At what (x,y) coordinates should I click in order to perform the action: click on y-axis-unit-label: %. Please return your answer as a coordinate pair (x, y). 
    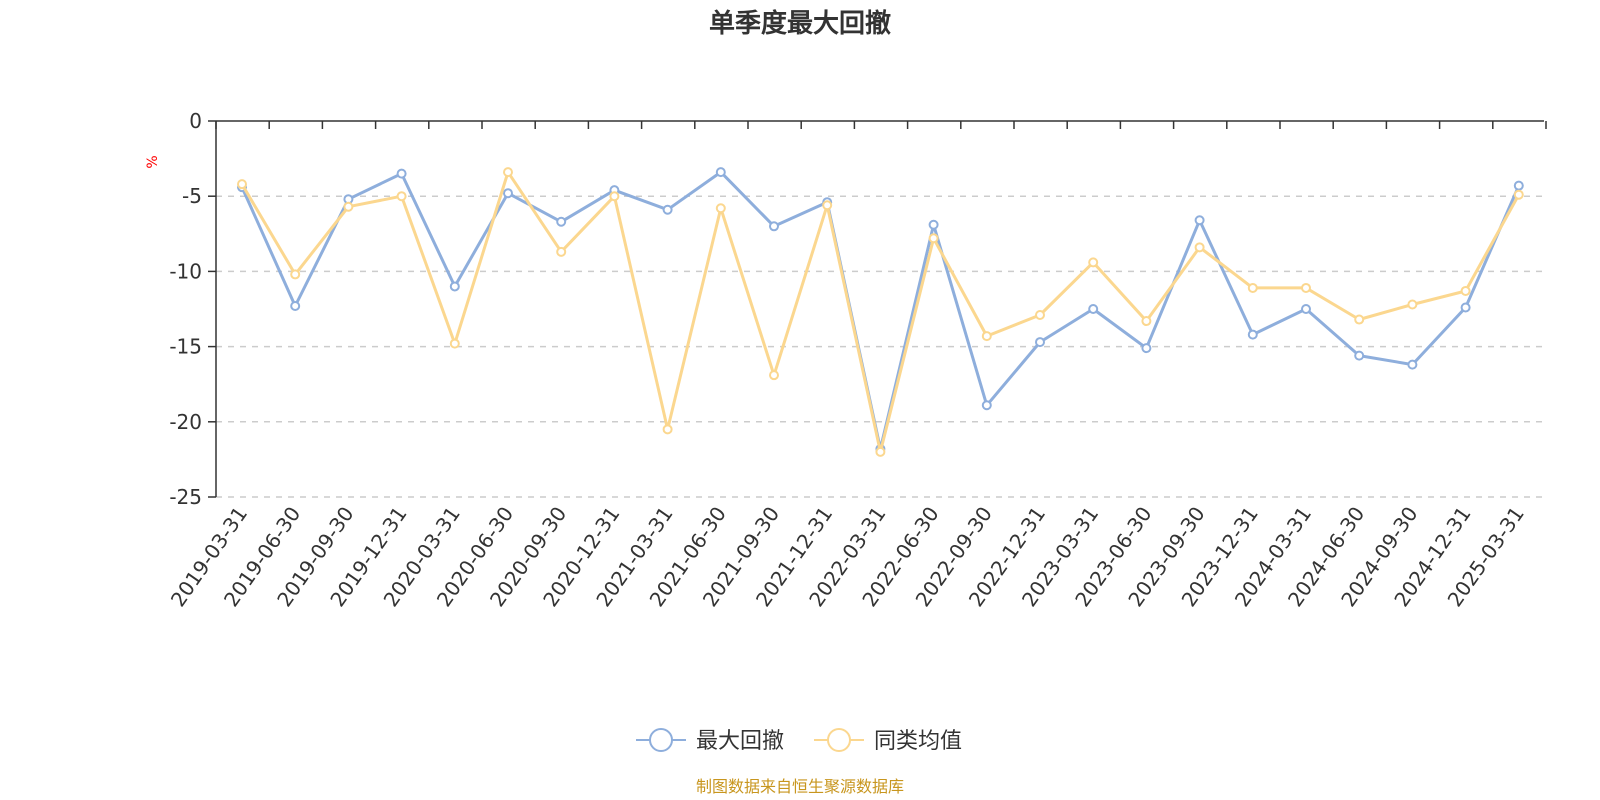
    Looking at the image, I should click on (153, 161).